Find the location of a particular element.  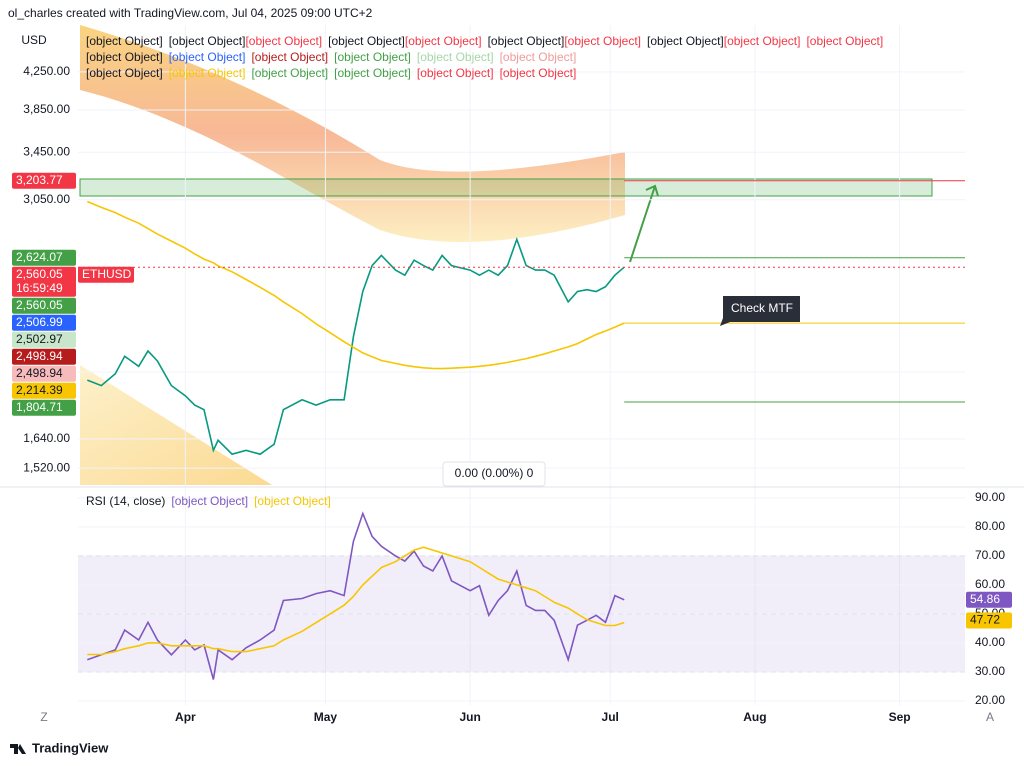

y-tick-label: 1,520.00 is located at coordinates (46, 467).